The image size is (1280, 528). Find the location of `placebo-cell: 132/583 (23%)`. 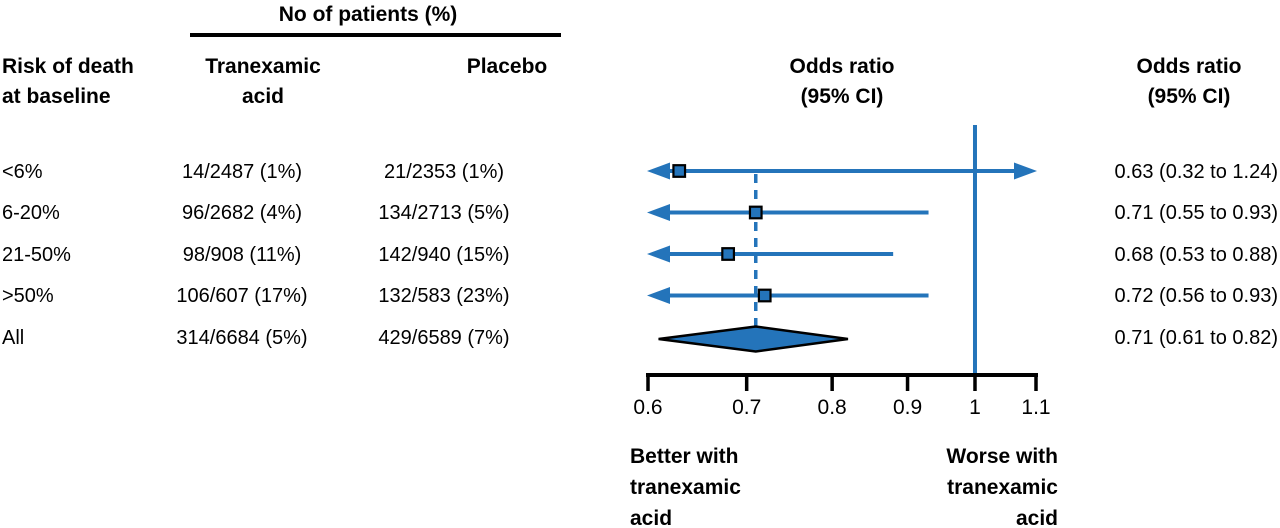

placebo-cell: 132/583 (23%) is located at coordinates (444, 296).